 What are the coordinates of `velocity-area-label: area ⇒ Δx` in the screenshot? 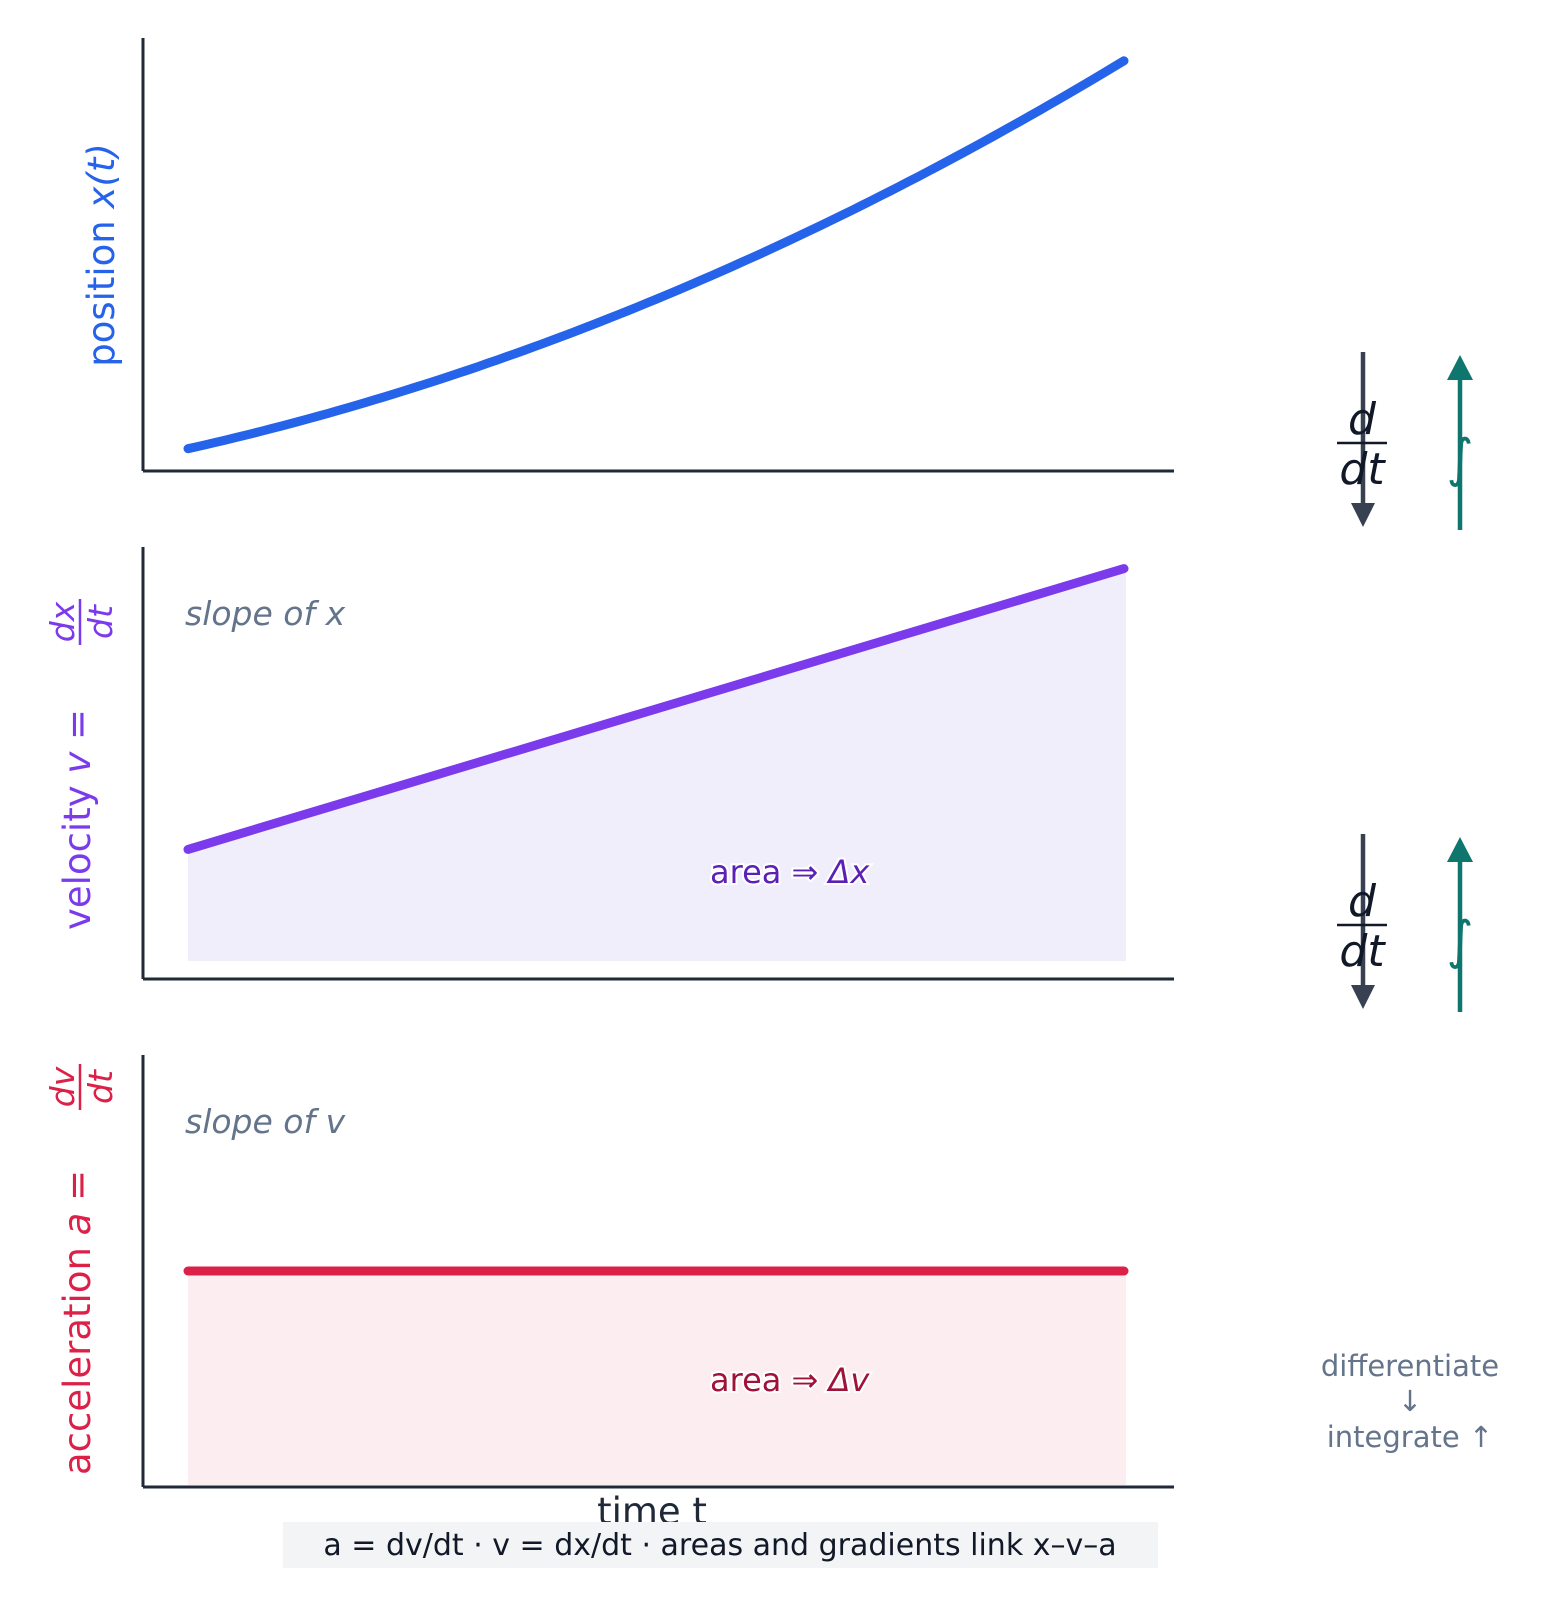 It's located at (790, 872).